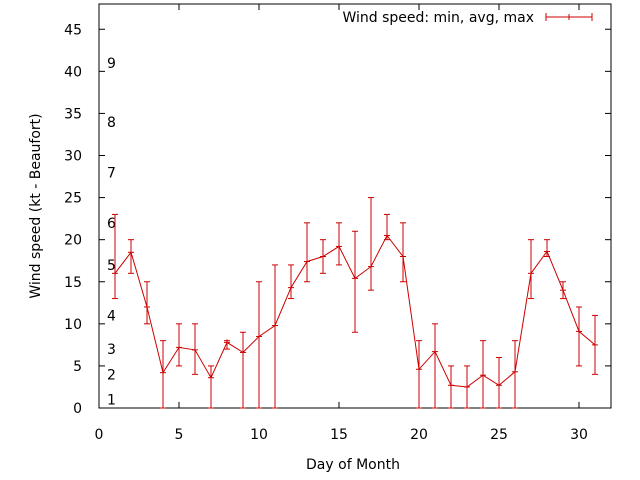 The height and width of the screenshot is (480, 640). What do you see at coordinates (111, 64) in the screenshot?
I see `beaufort-label: 9` at bounding box center [111, 64].